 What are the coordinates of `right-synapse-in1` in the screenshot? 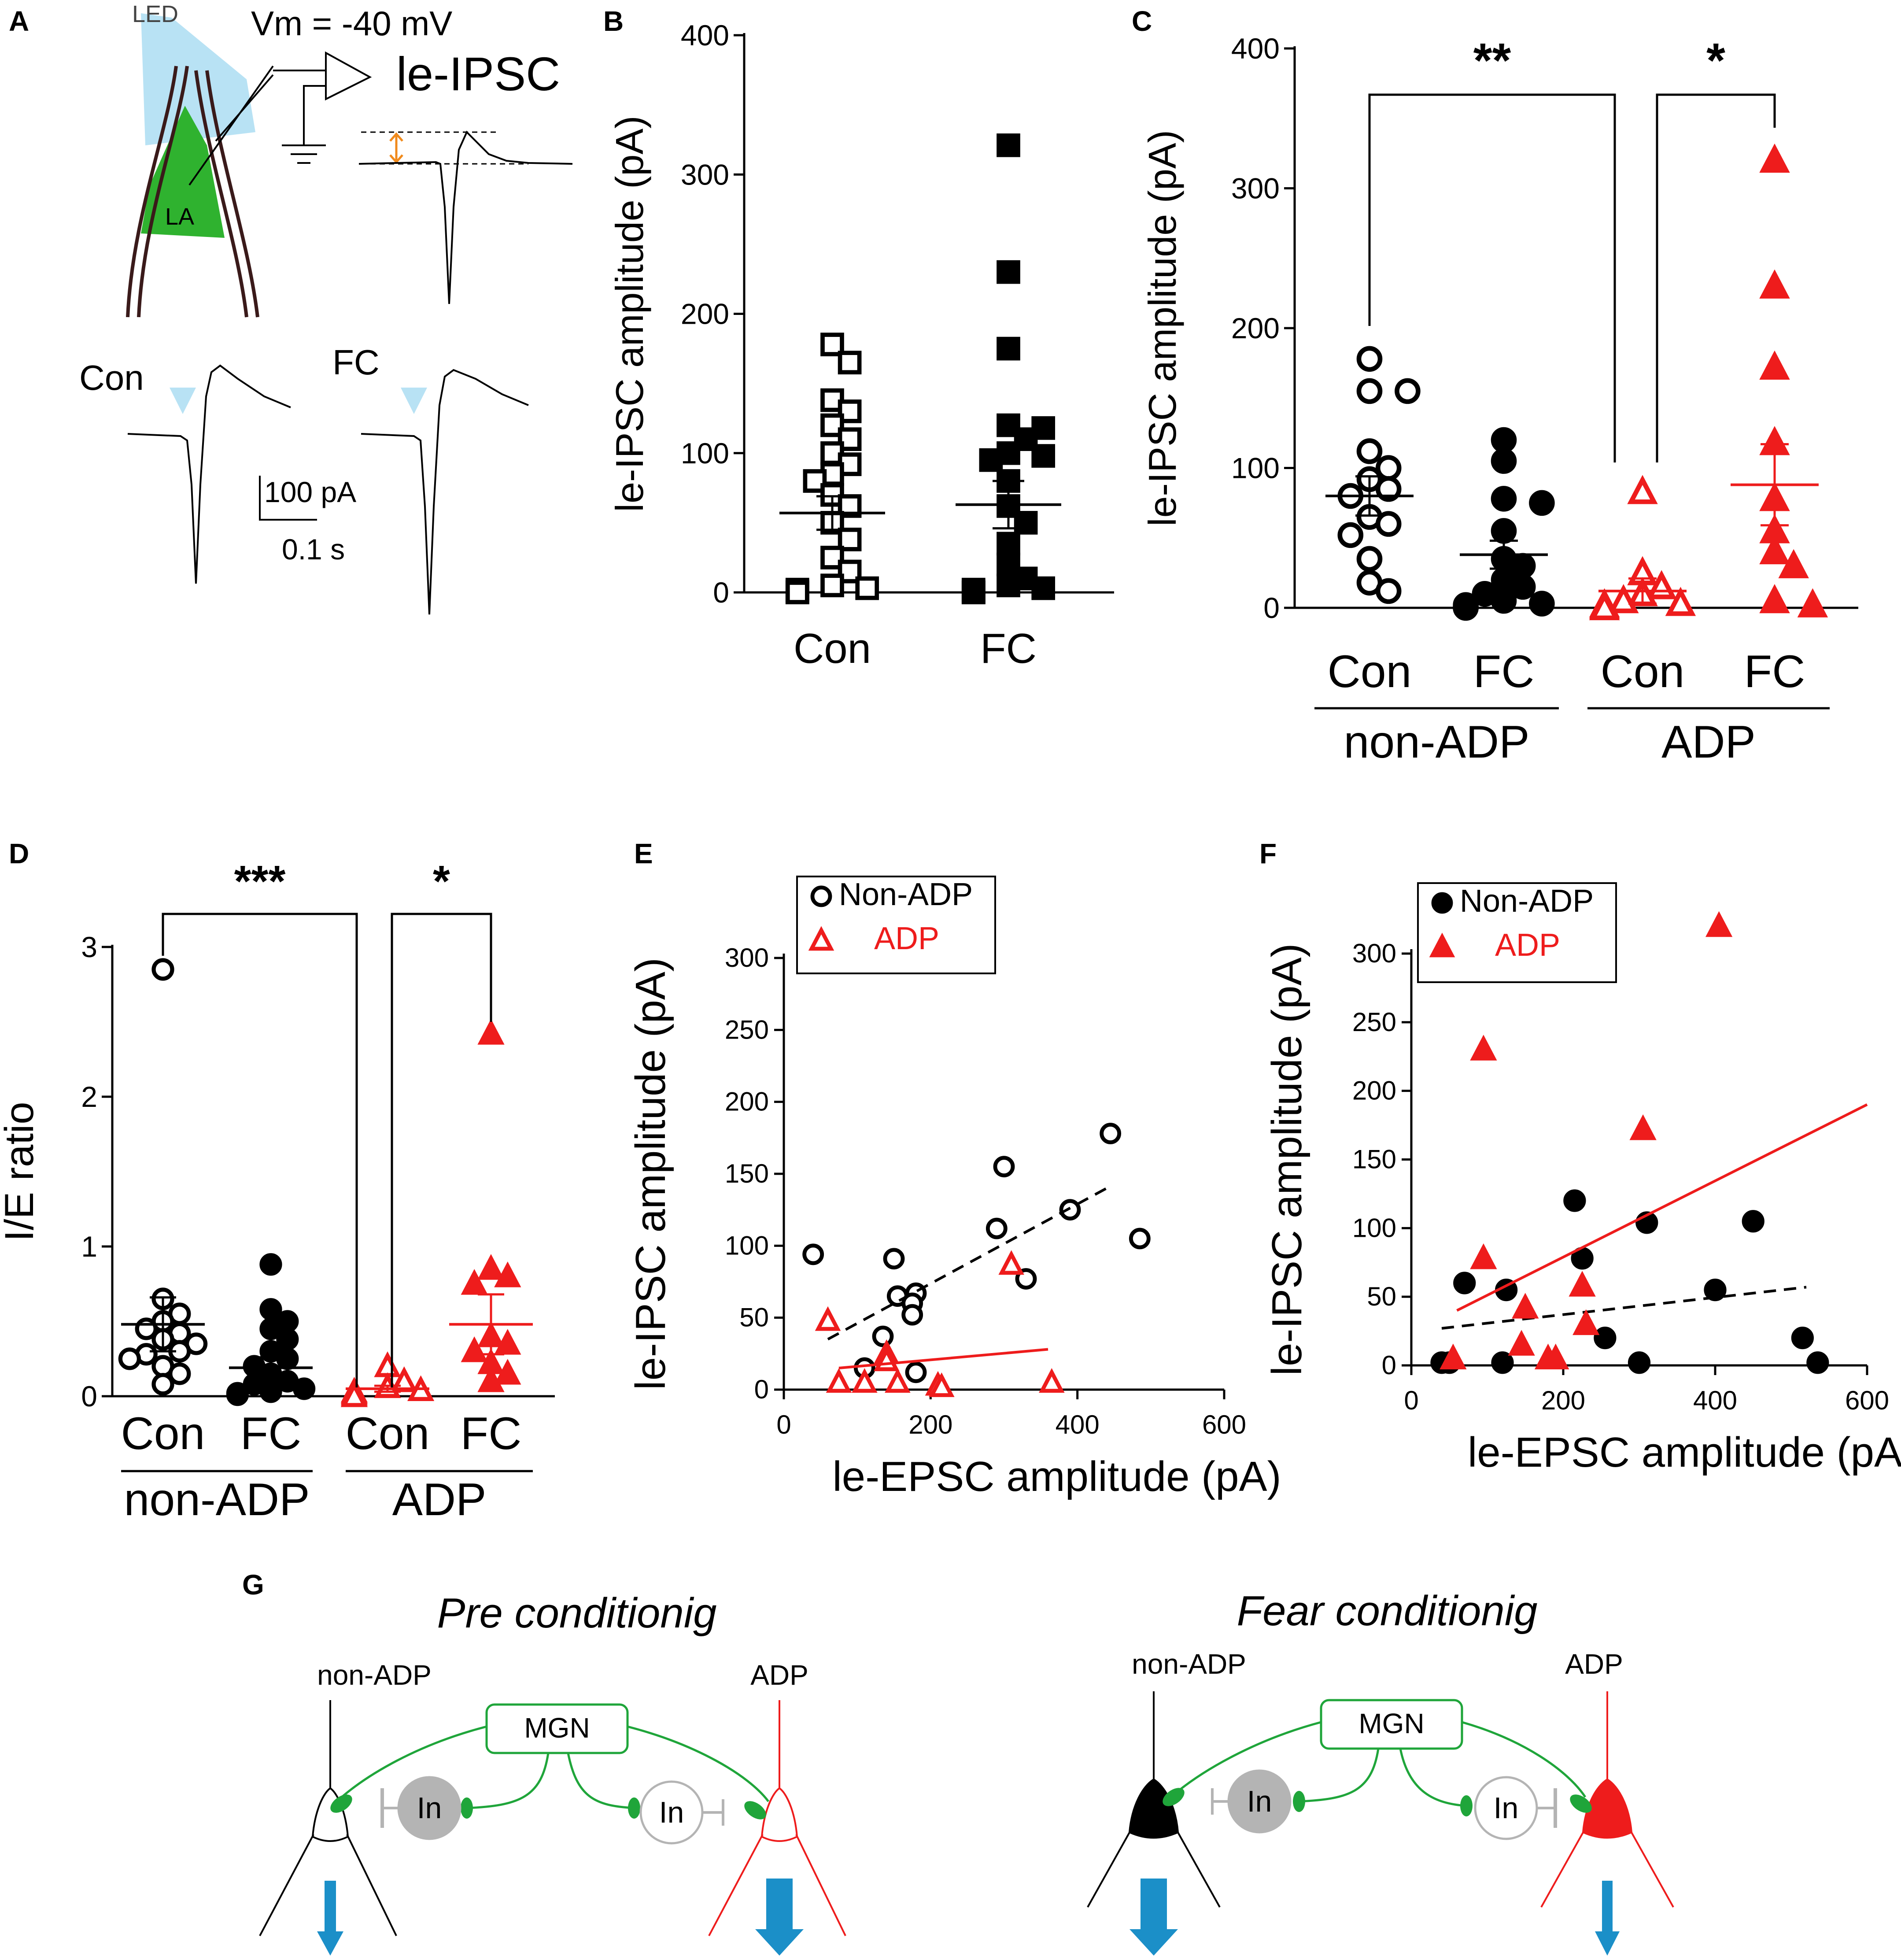 It's located at (1299, 1801).